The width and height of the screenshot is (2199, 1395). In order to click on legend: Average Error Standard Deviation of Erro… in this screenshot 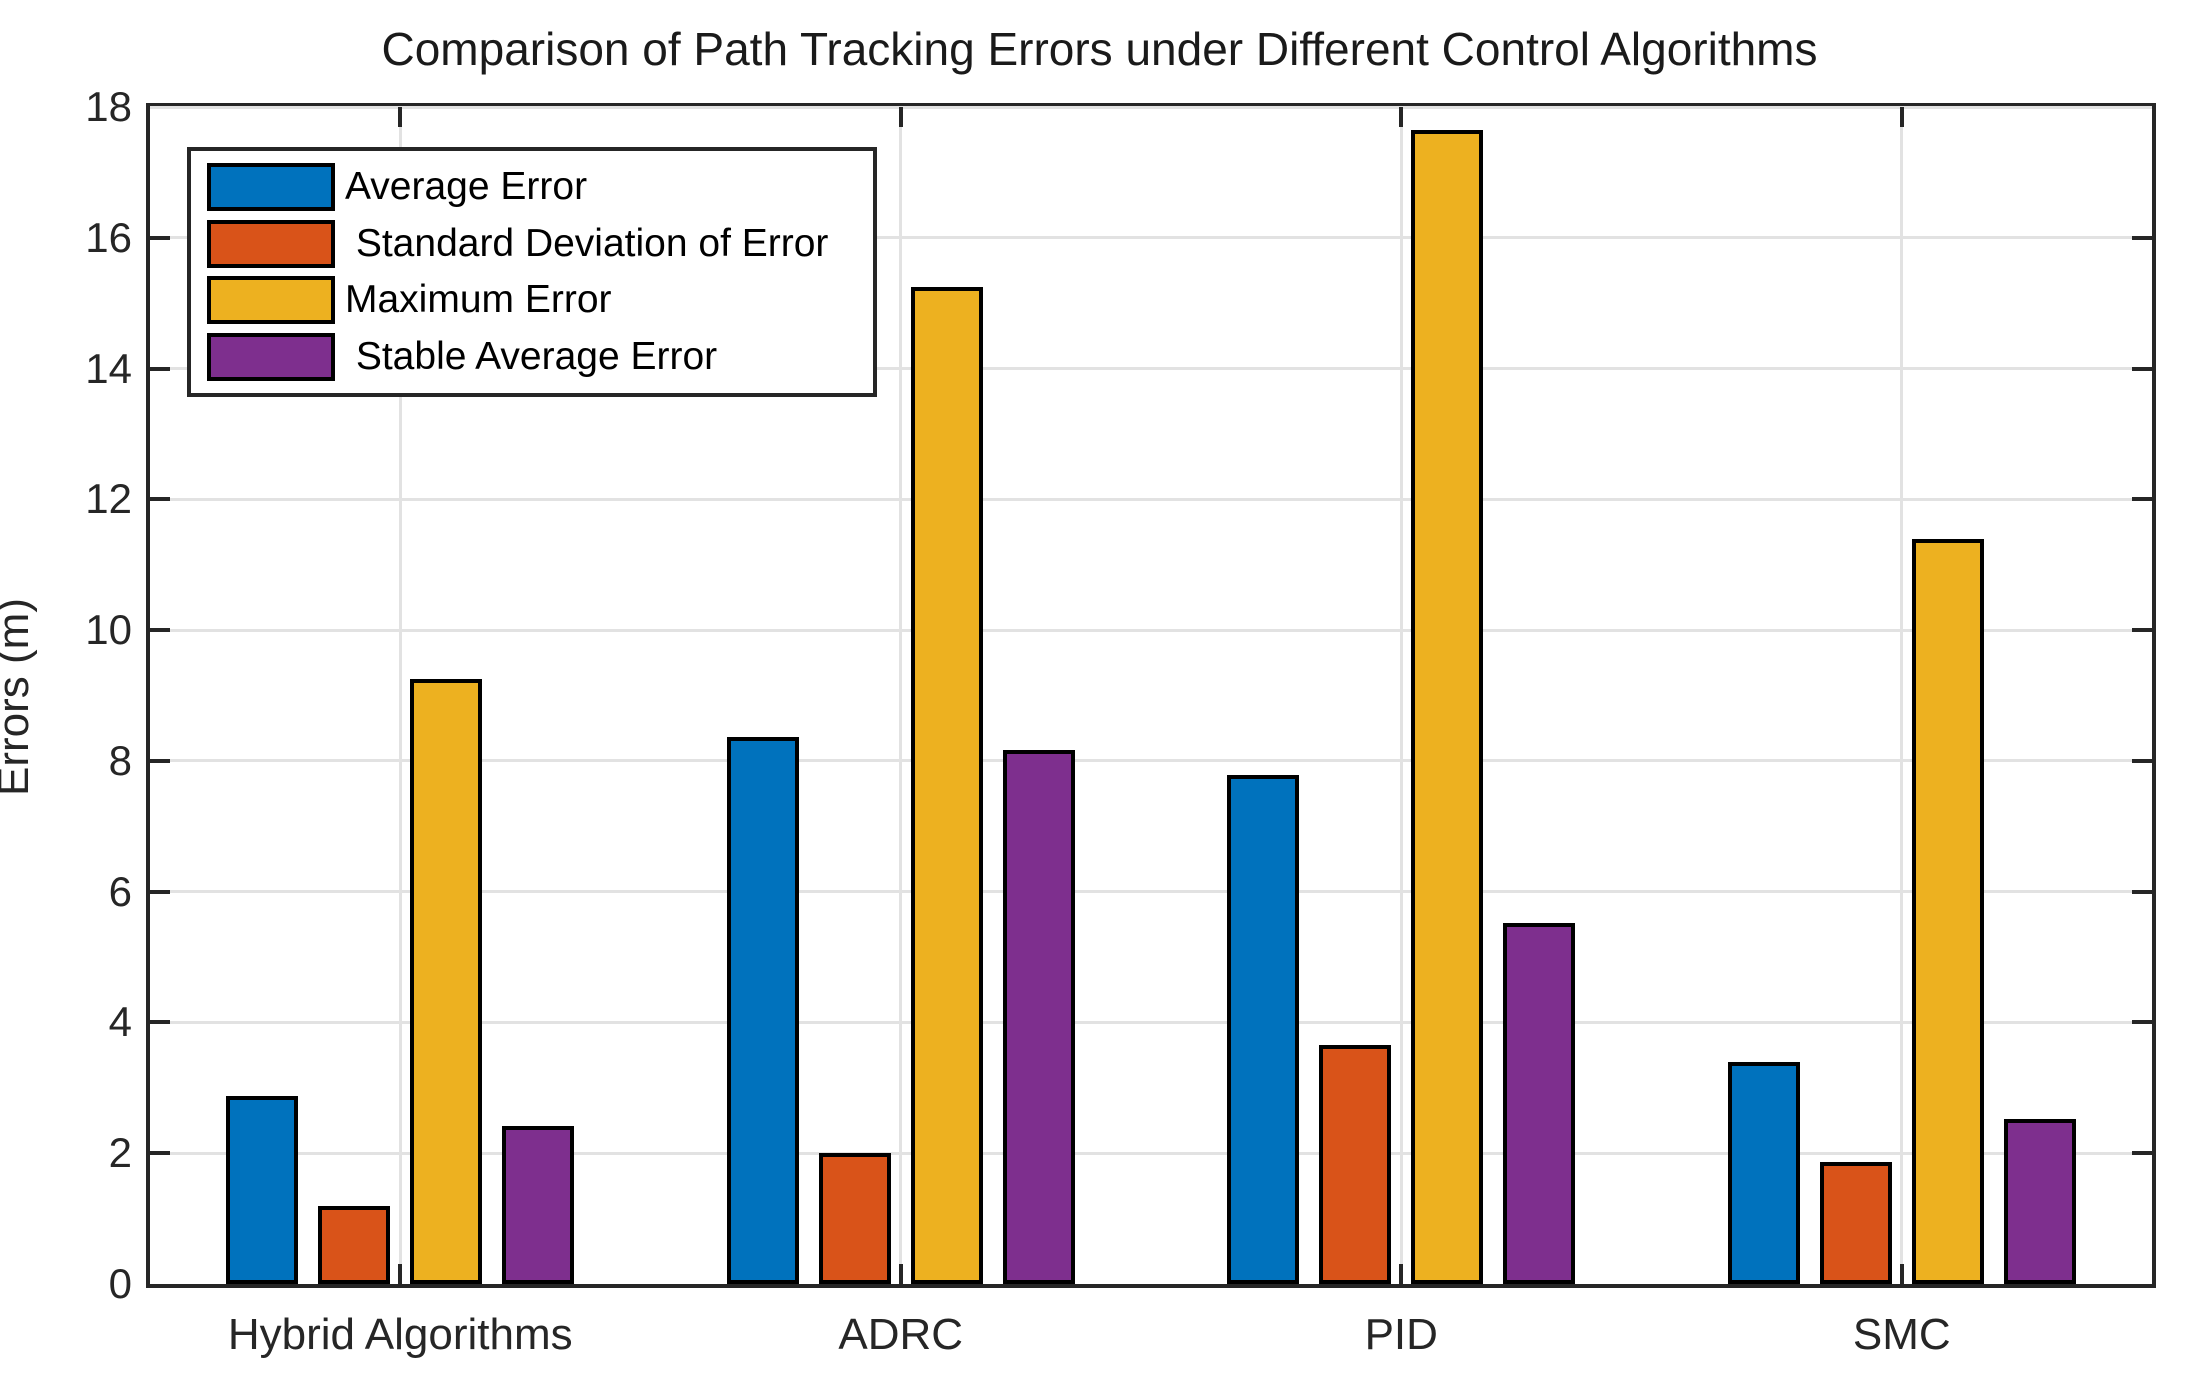, I will do `click(532, 272)`.